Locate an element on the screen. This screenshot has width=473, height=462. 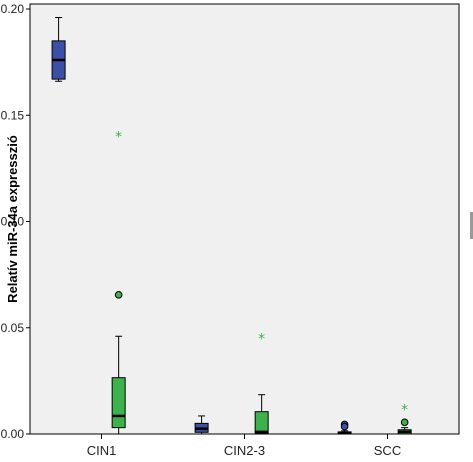
y-tick-label: 0.20 is located at coordinates (13, 9).